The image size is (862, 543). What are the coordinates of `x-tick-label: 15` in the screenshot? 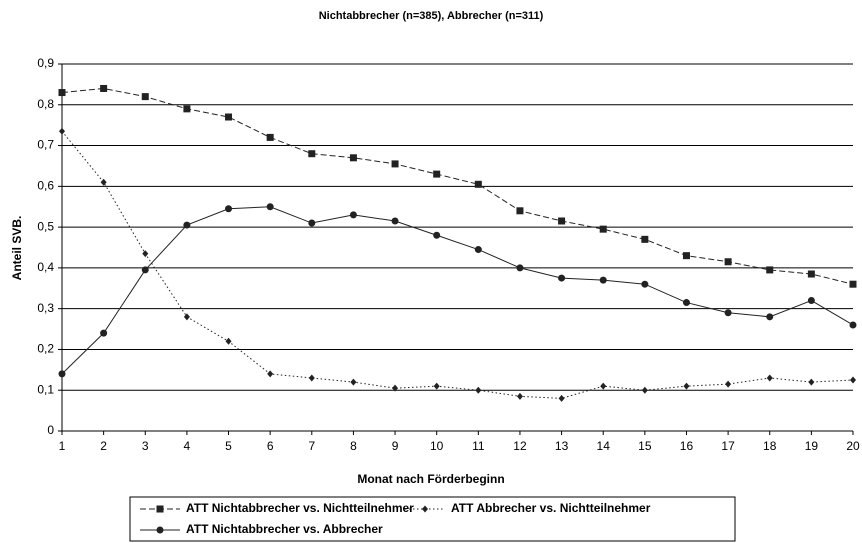 It's located at (645, 446).